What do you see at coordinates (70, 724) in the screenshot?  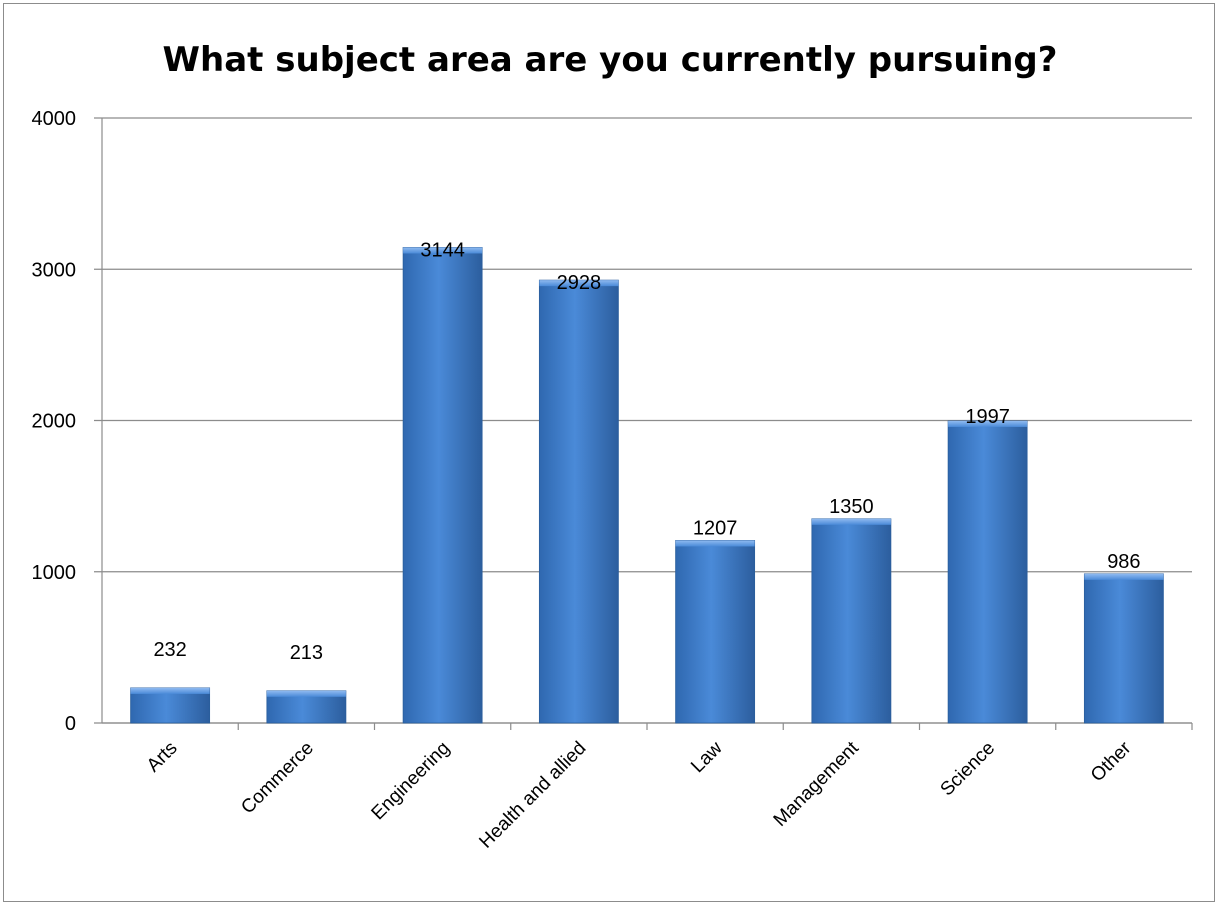 I see `y-tick-label: 0` at bounding box center [70, 724].